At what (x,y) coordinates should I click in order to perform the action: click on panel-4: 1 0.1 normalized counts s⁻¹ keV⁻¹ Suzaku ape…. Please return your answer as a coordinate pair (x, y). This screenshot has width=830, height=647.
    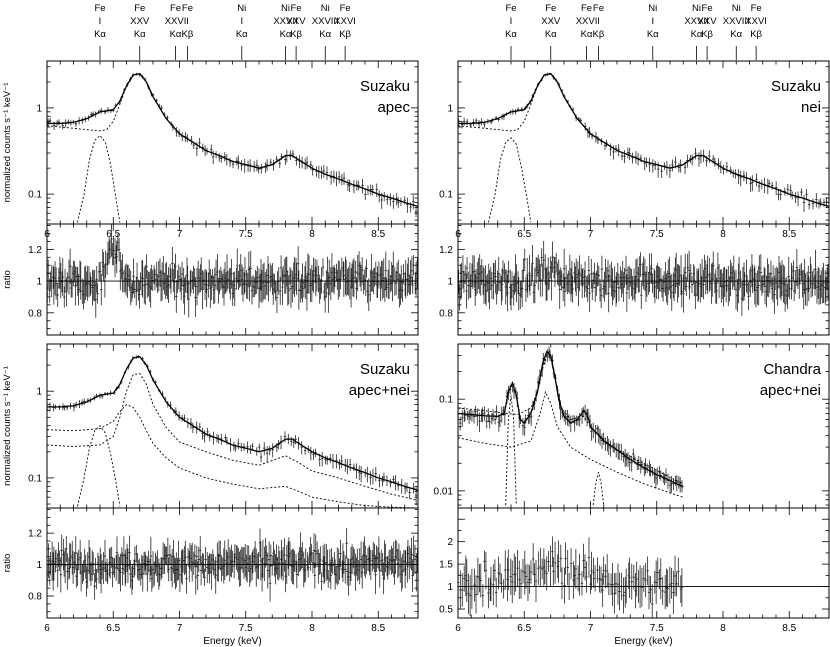
    Looking at the image, I should click on (210, 426).